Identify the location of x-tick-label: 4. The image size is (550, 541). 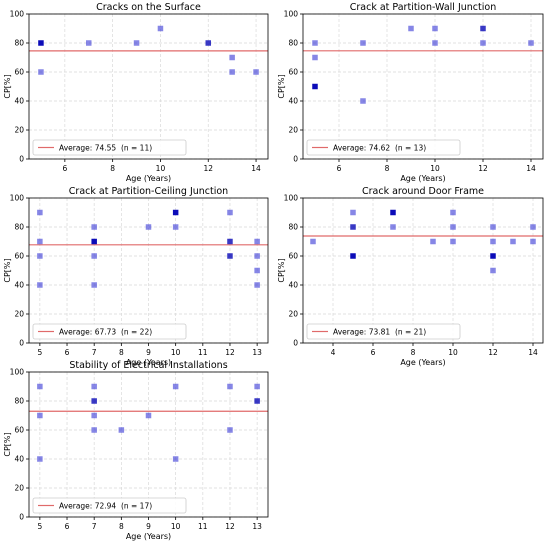
(333, 352).